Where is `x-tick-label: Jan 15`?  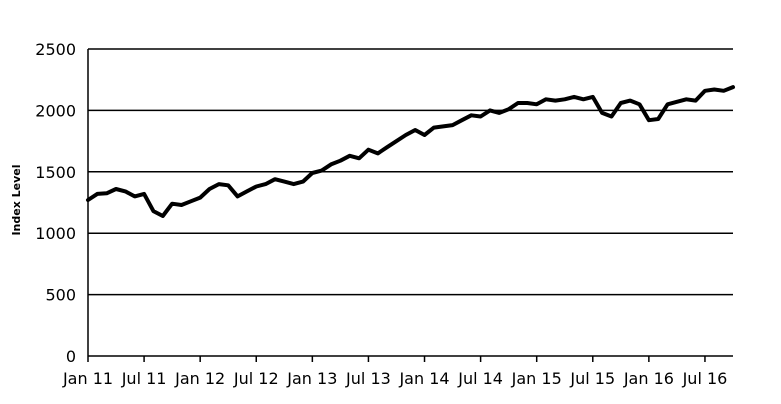
x-tick-label: Jan 15 is located at coordinates (536, 378).